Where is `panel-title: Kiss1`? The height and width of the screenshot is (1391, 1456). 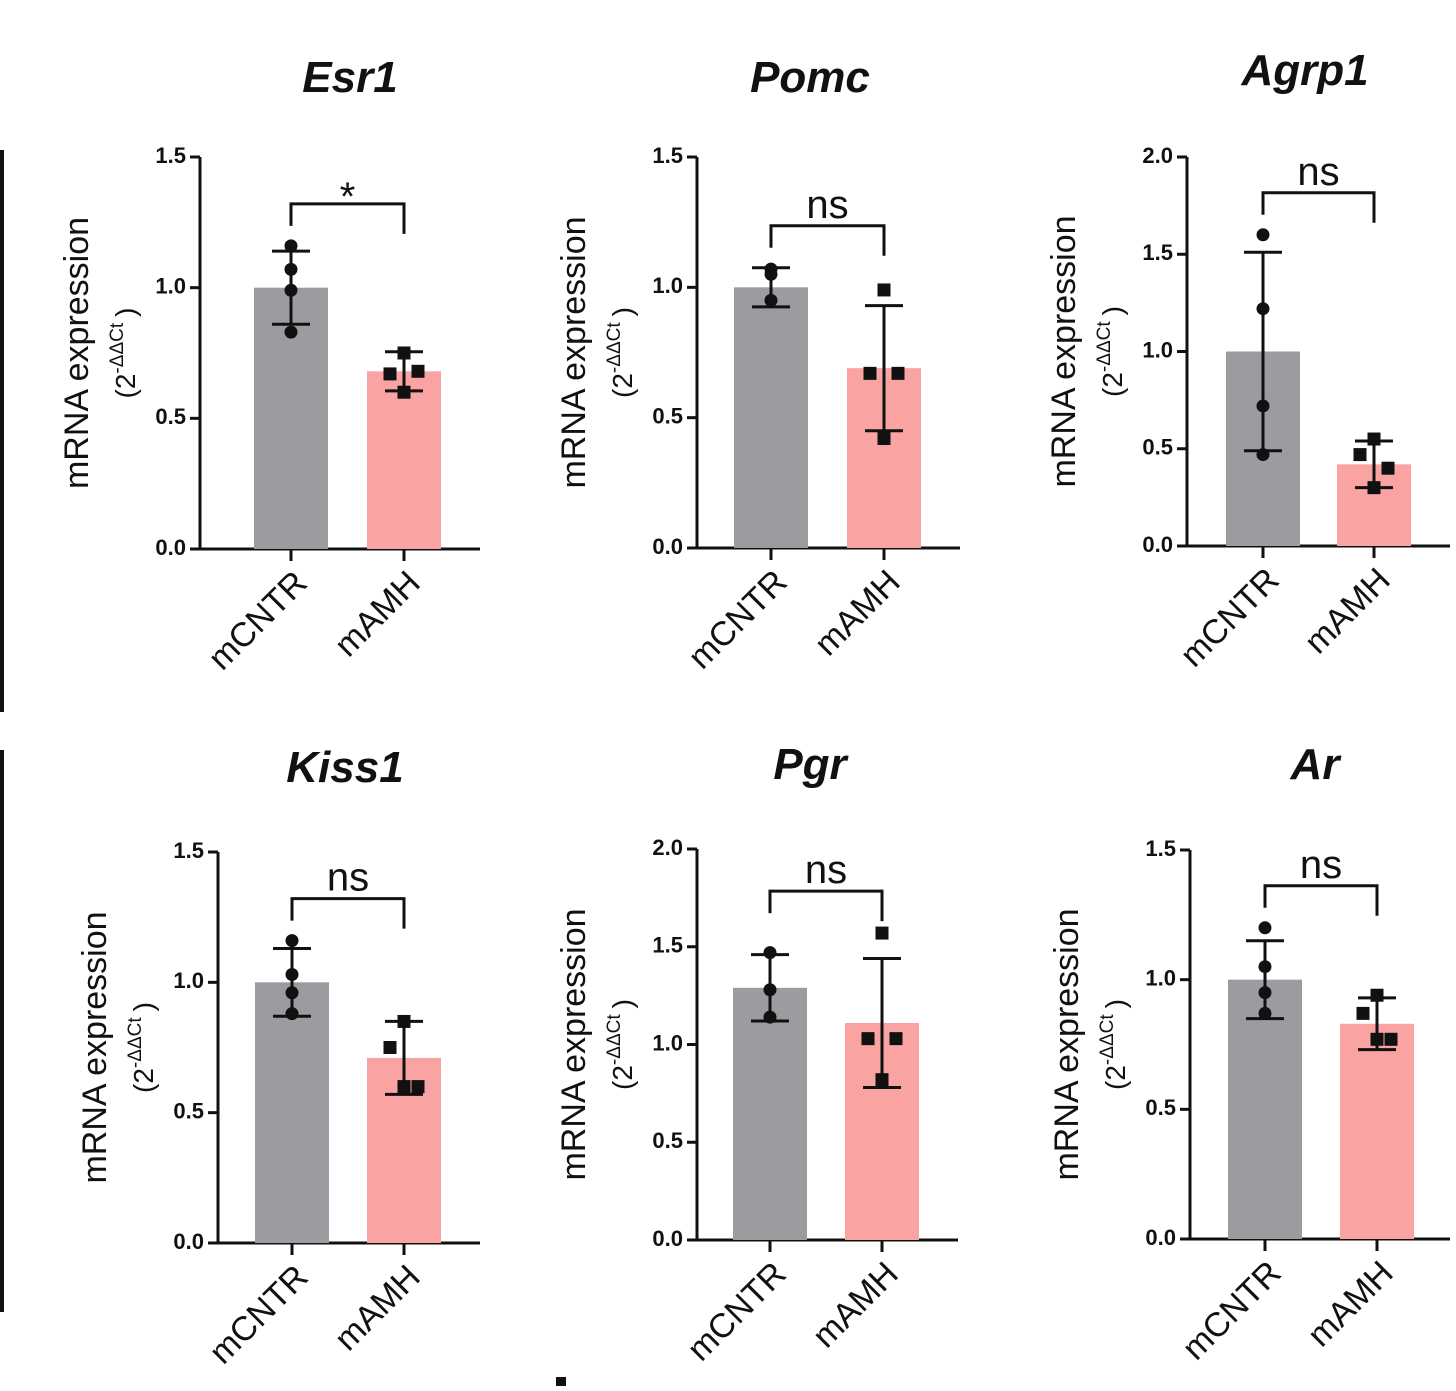 panel-title: Kiss1 is located at coordinates (344, 767).